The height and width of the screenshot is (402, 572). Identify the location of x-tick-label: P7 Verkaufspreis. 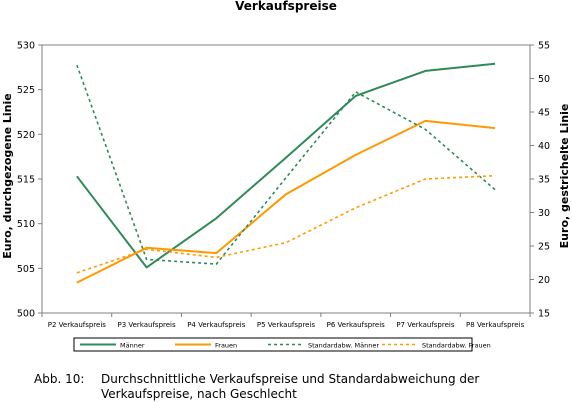
(425, 325).